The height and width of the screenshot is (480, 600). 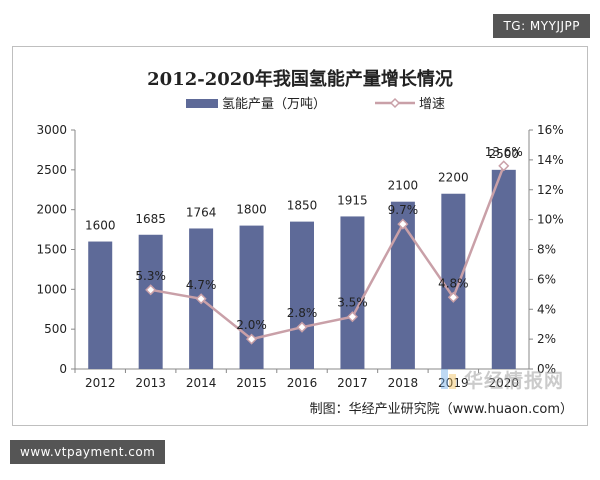 What do you see at coordinates (251, 210) in the screenshot?
I see `bar-data-label: 1800` at bounding box center [251, 210].